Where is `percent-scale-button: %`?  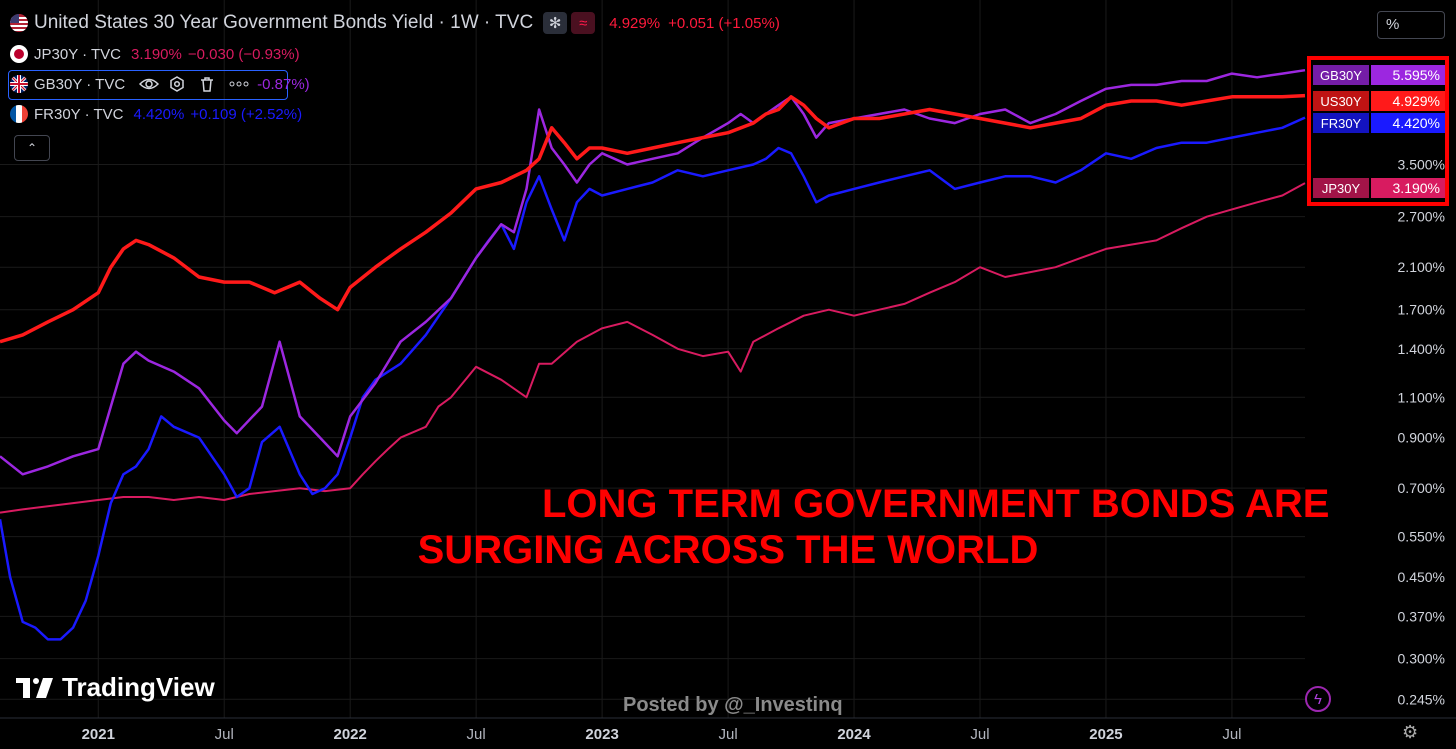 percent-scale-button: % is located at coordinates (1411, 25).